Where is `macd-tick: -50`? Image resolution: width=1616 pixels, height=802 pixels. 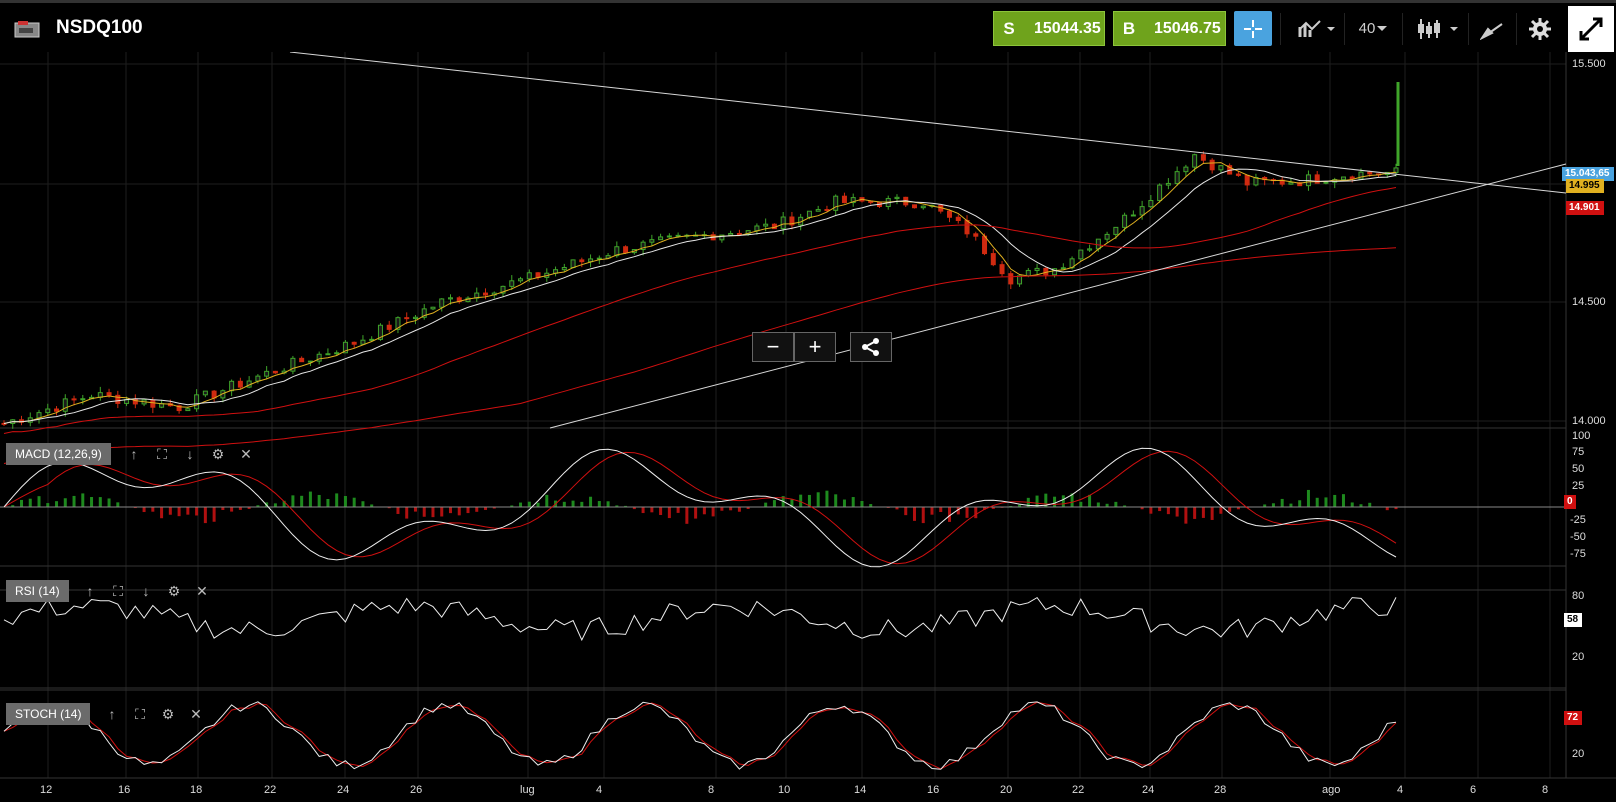
macd-tick: -50 is located at coordinates (1578, 537).